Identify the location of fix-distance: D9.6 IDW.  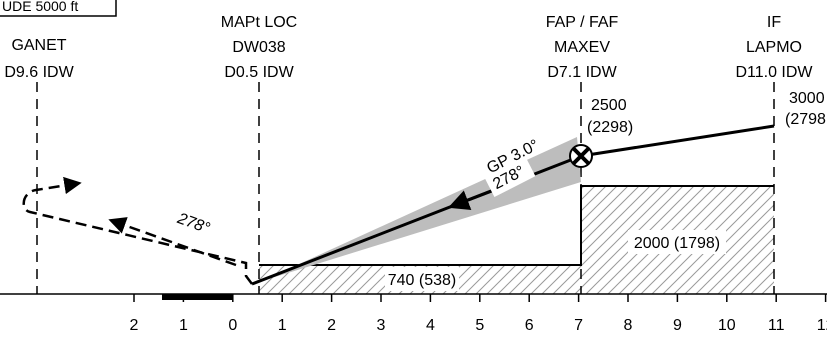
(39, 72).